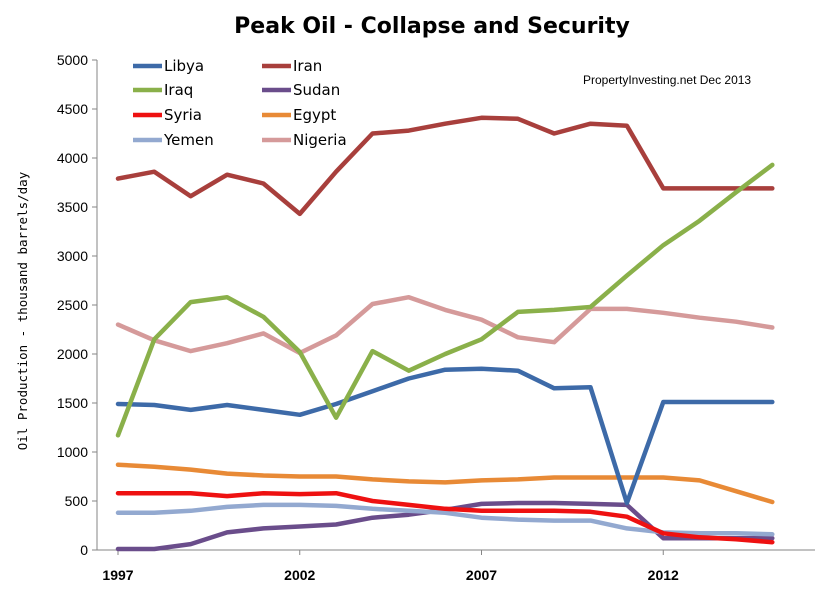 This screenshot has width=828, height=608. What do you see at coordinates (72, 158) in the screenshot?
I see `y-tick-label: 4000` at bounding box center [72, 158].